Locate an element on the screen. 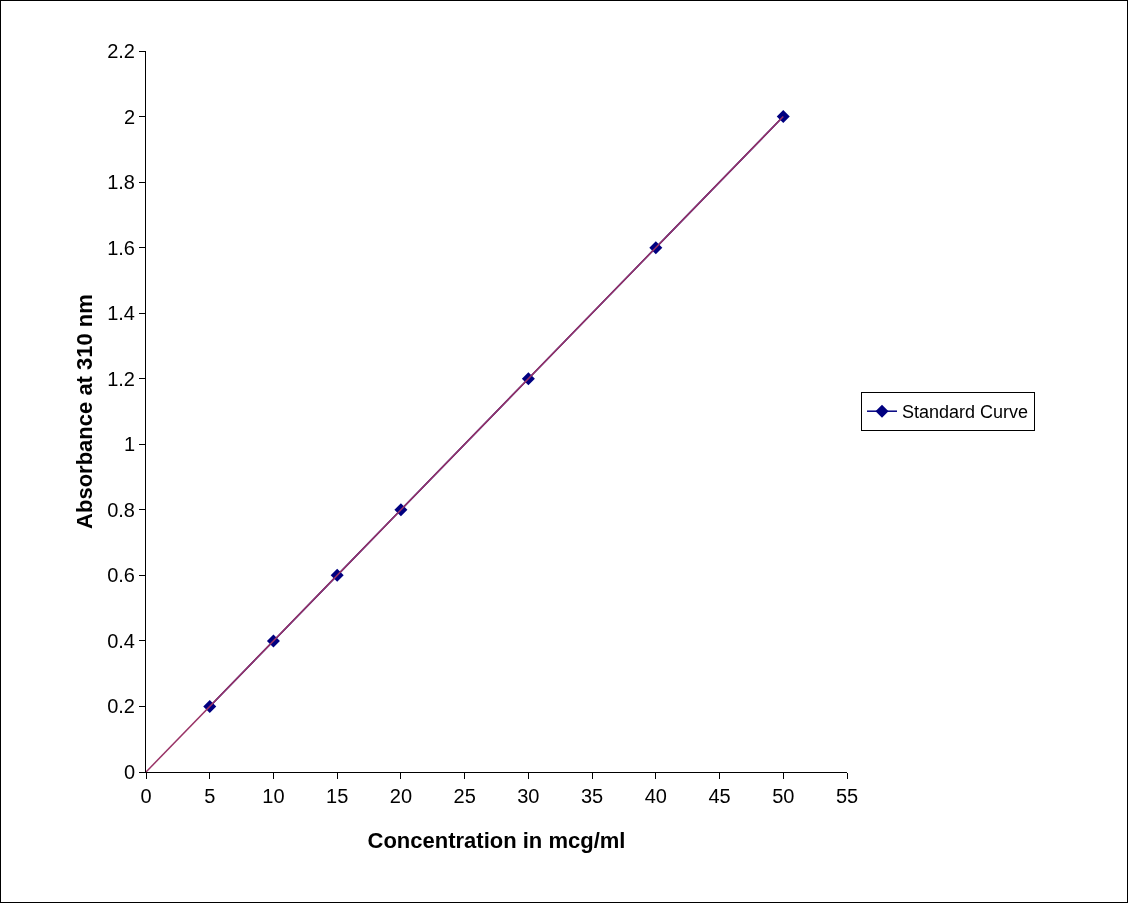 Image resolution: width=1128 pixels, height=903 pixels. x-tick-label: 10 is located at coordinates (273, 796).